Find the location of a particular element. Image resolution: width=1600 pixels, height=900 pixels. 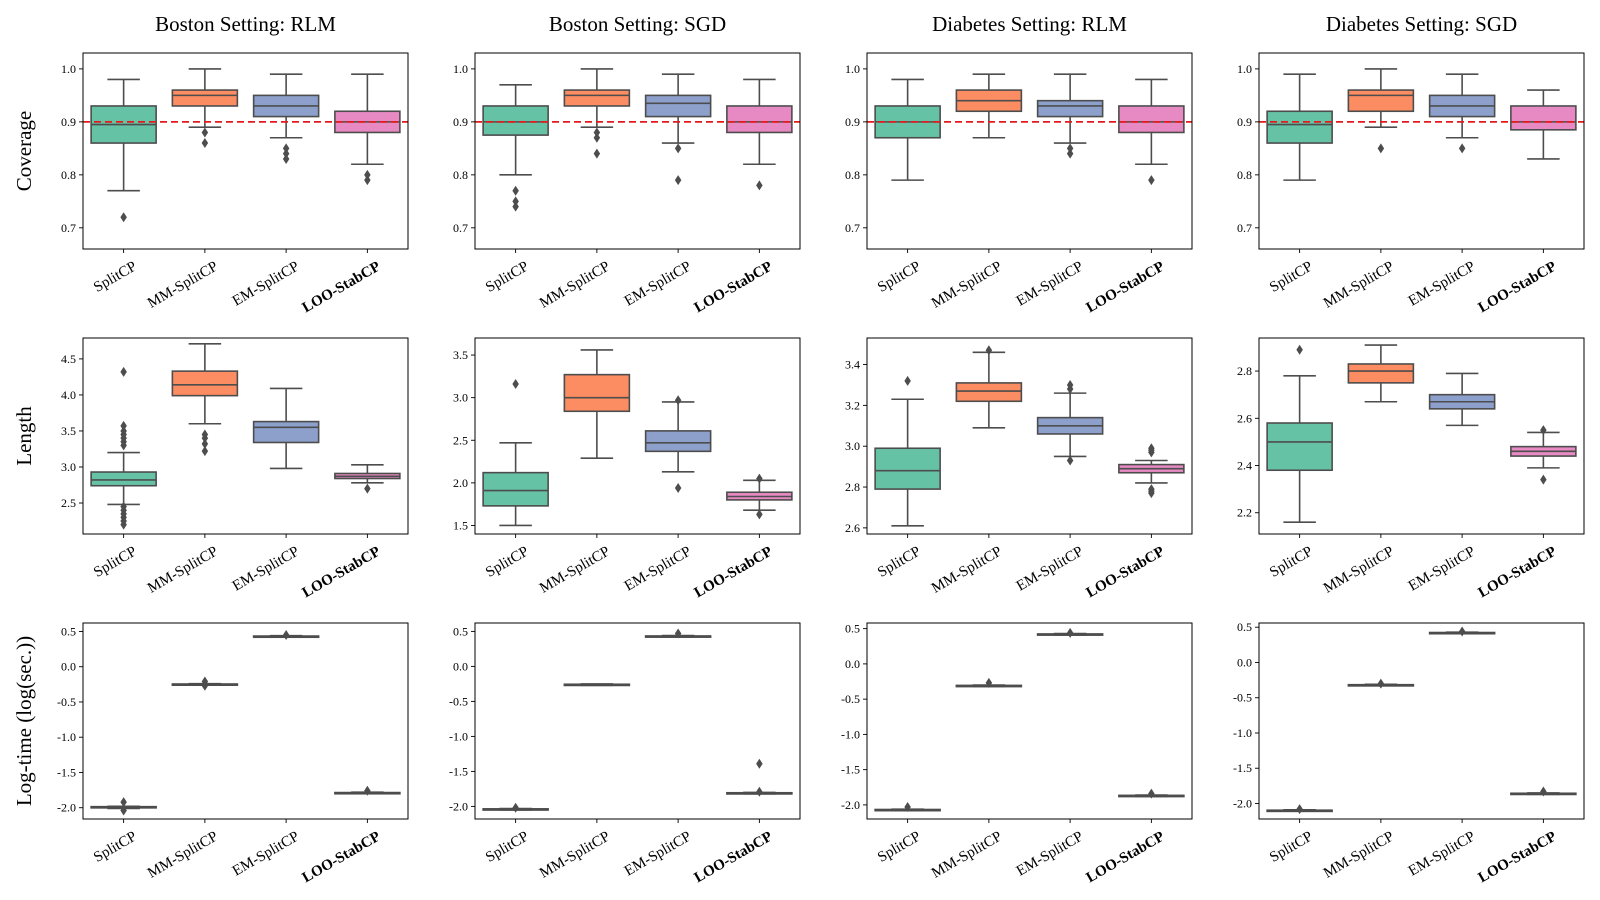

y-tick-label: 2.5 is located at coordinates (460, 440).